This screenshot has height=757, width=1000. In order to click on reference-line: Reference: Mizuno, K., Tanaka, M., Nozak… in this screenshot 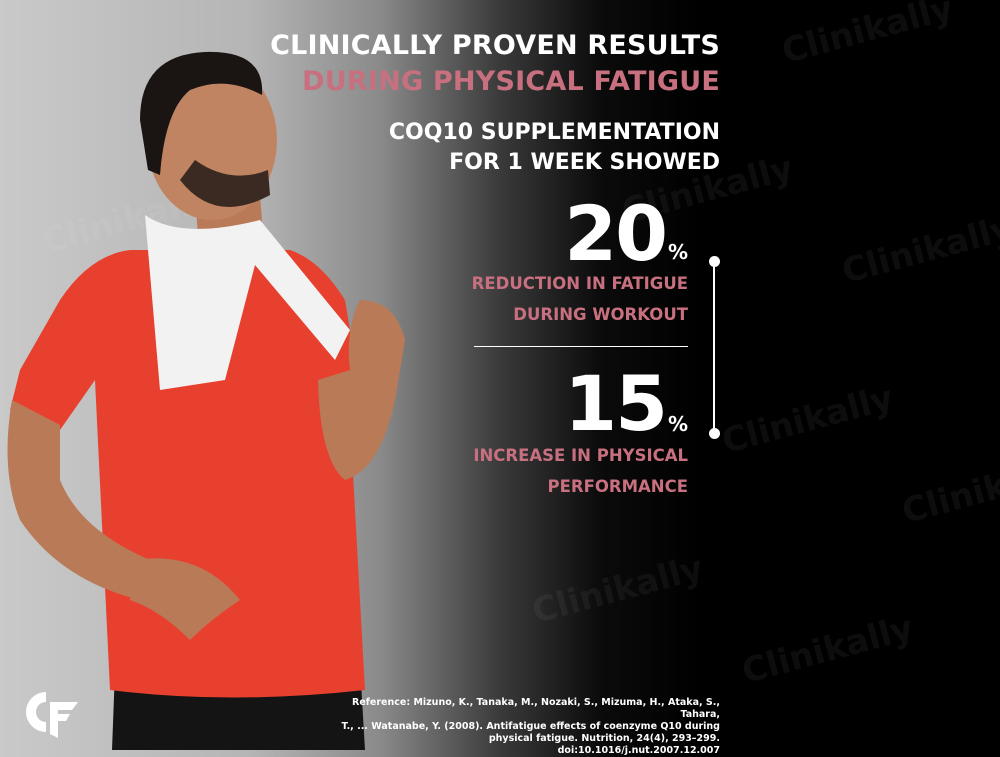, I will do `click(536, 708)`.